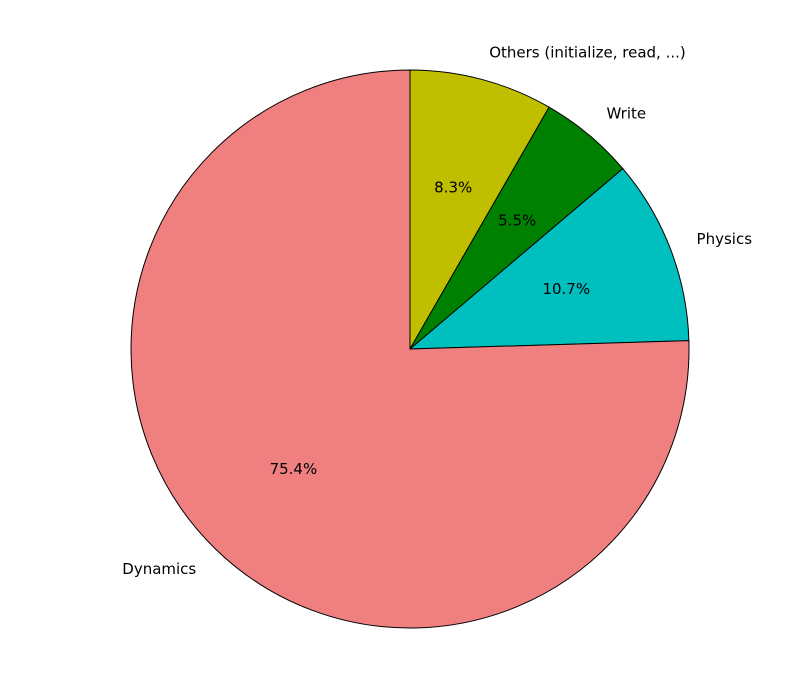 Image resolution: width=800 pixels, height=700 pixels. I want to click on pct-label-physics: 10.7%, so click(566, 289).